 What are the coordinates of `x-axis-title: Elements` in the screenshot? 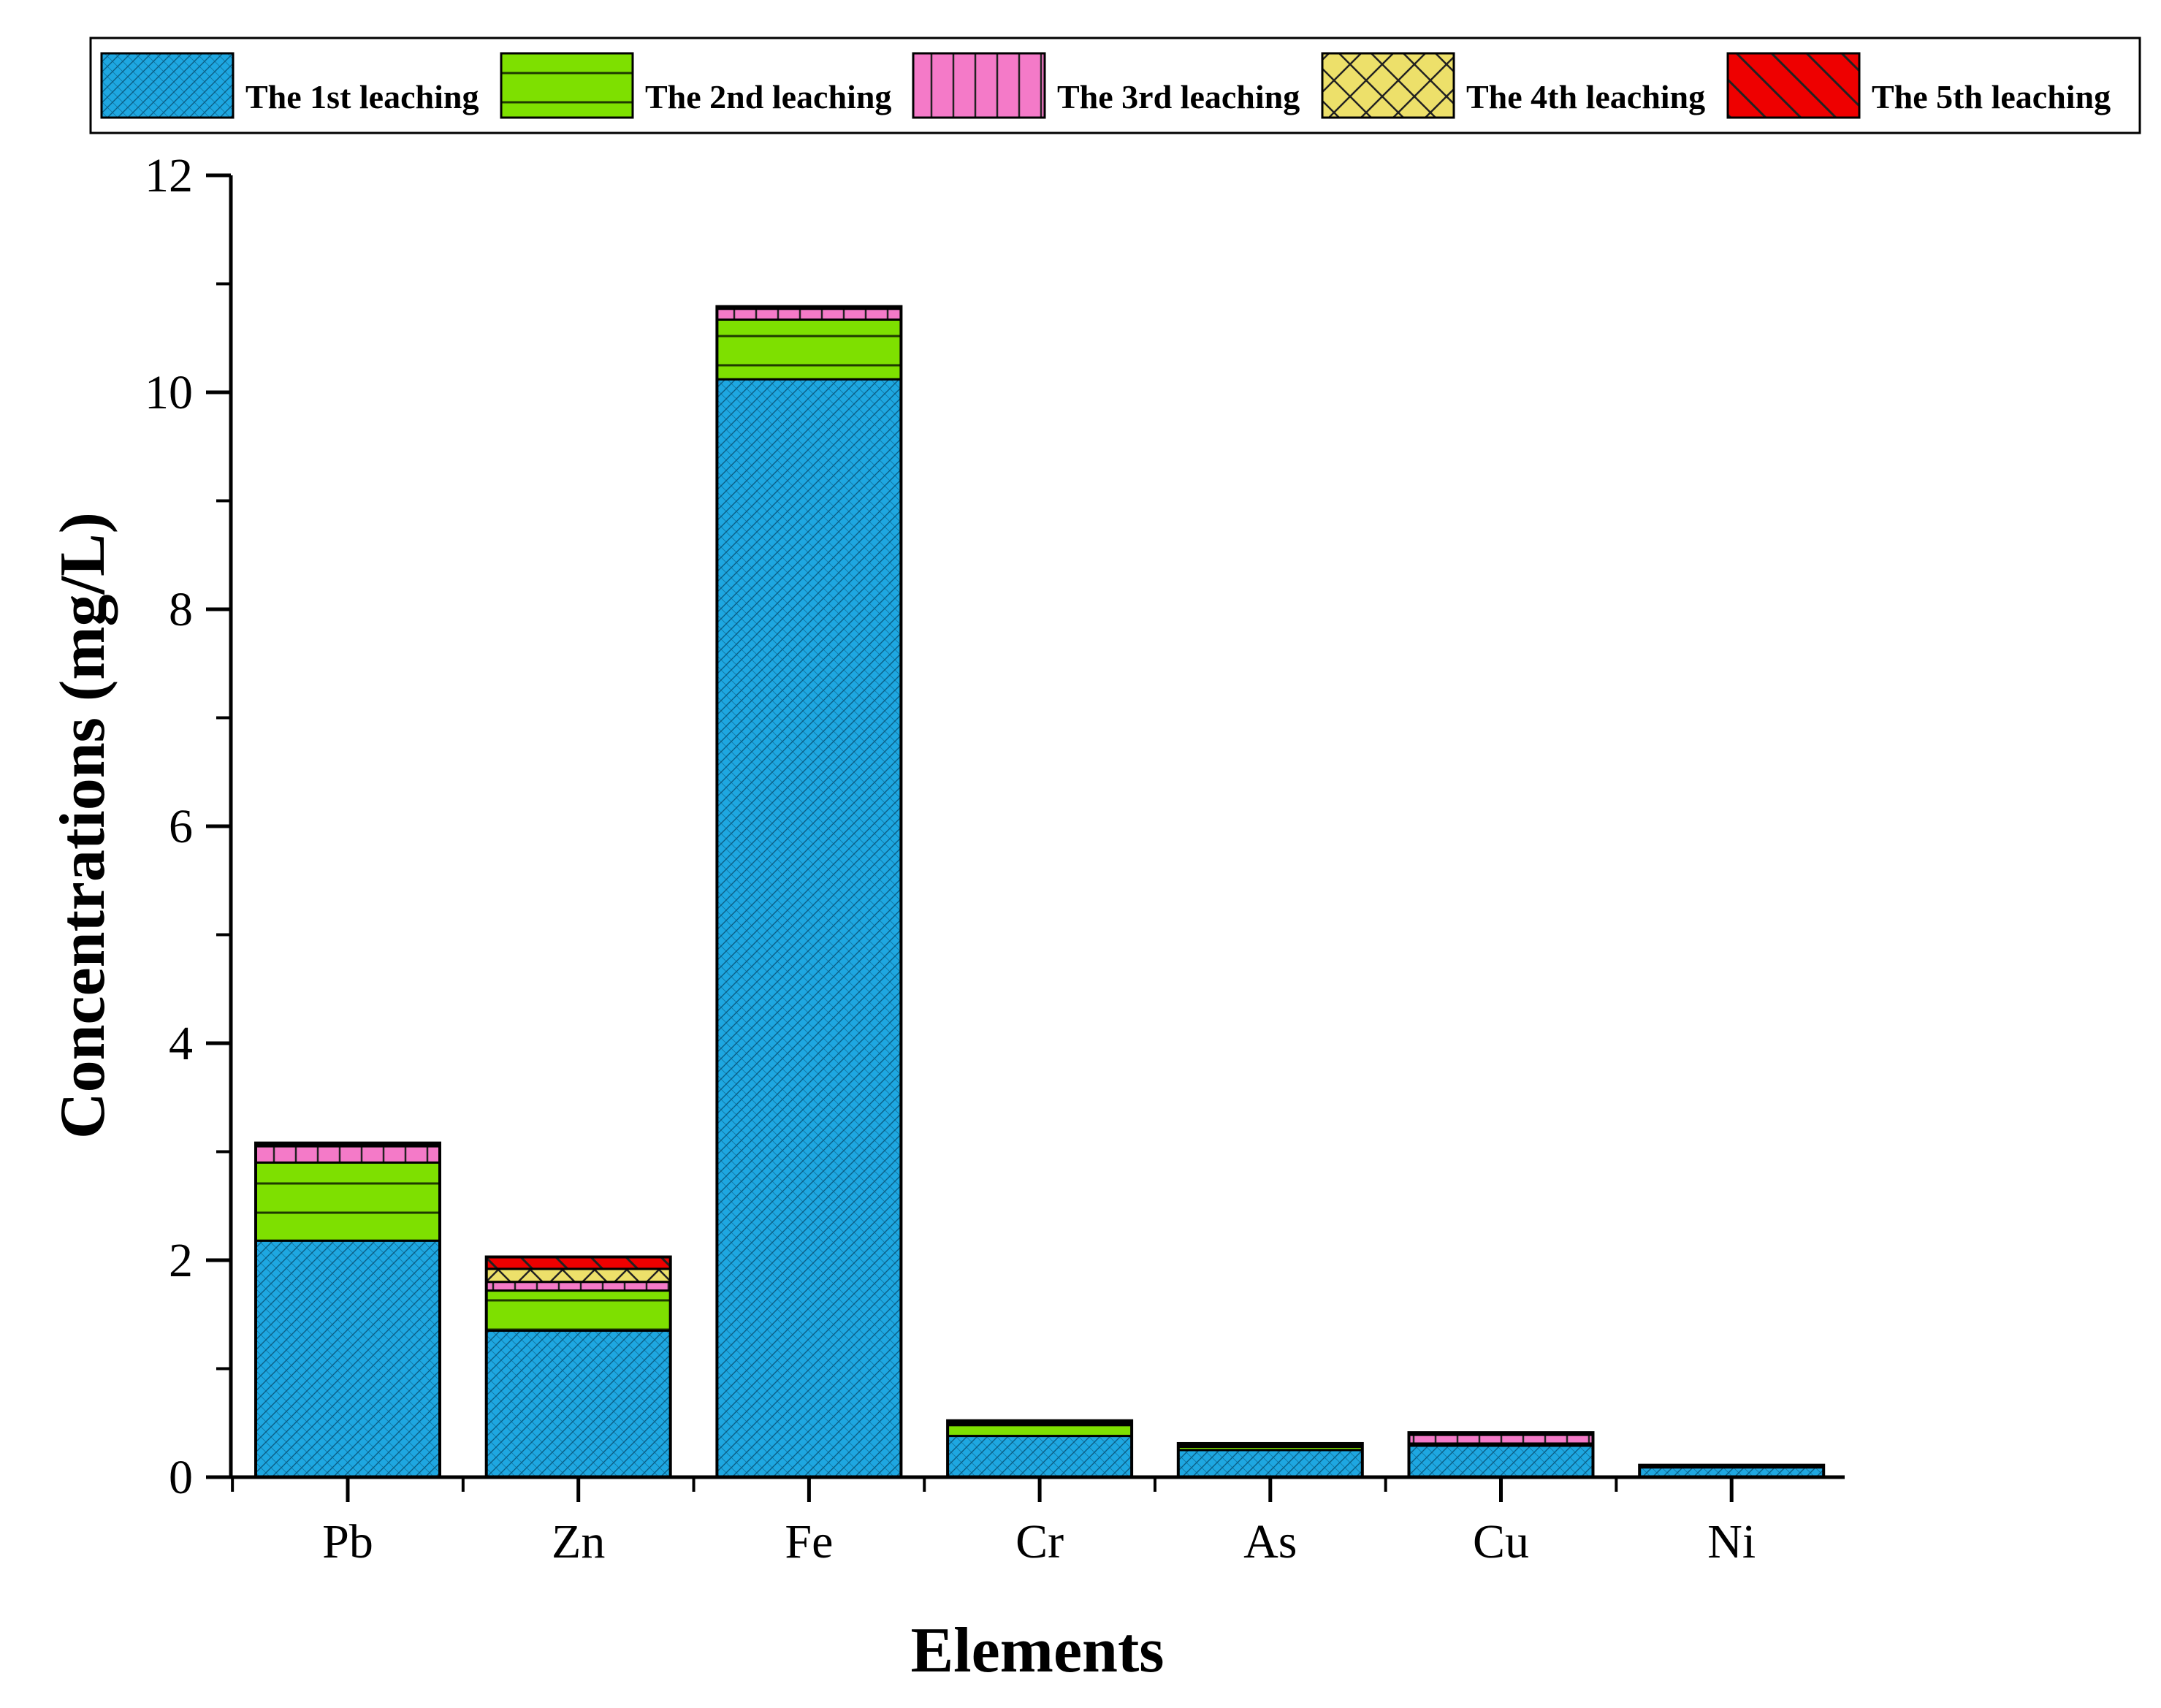 It's located at (1037, 1650).